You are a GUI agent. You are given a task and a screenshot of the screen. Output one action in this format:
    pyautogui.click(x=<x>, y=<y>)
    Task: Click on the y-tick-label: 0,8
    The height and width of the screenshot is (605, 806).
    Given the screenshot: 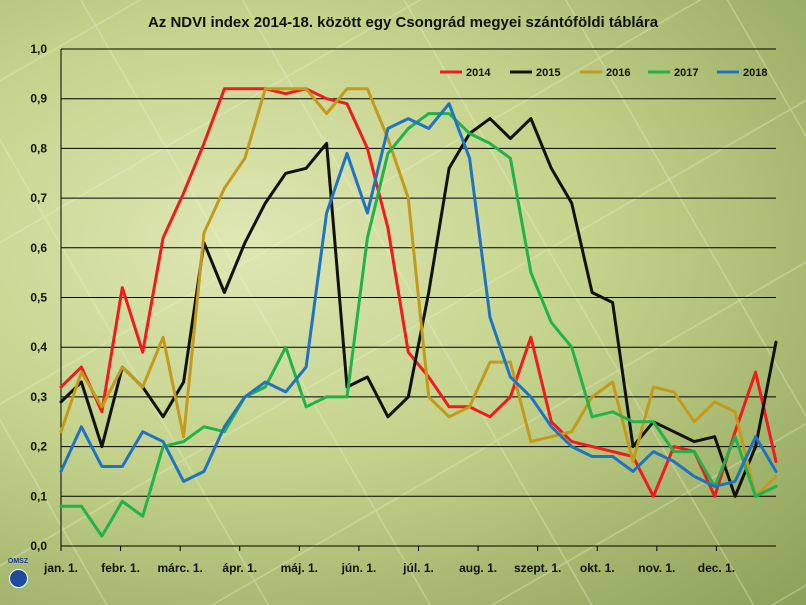 What is the action you would take?
    pyautogui.click(x=38, y=148)
    